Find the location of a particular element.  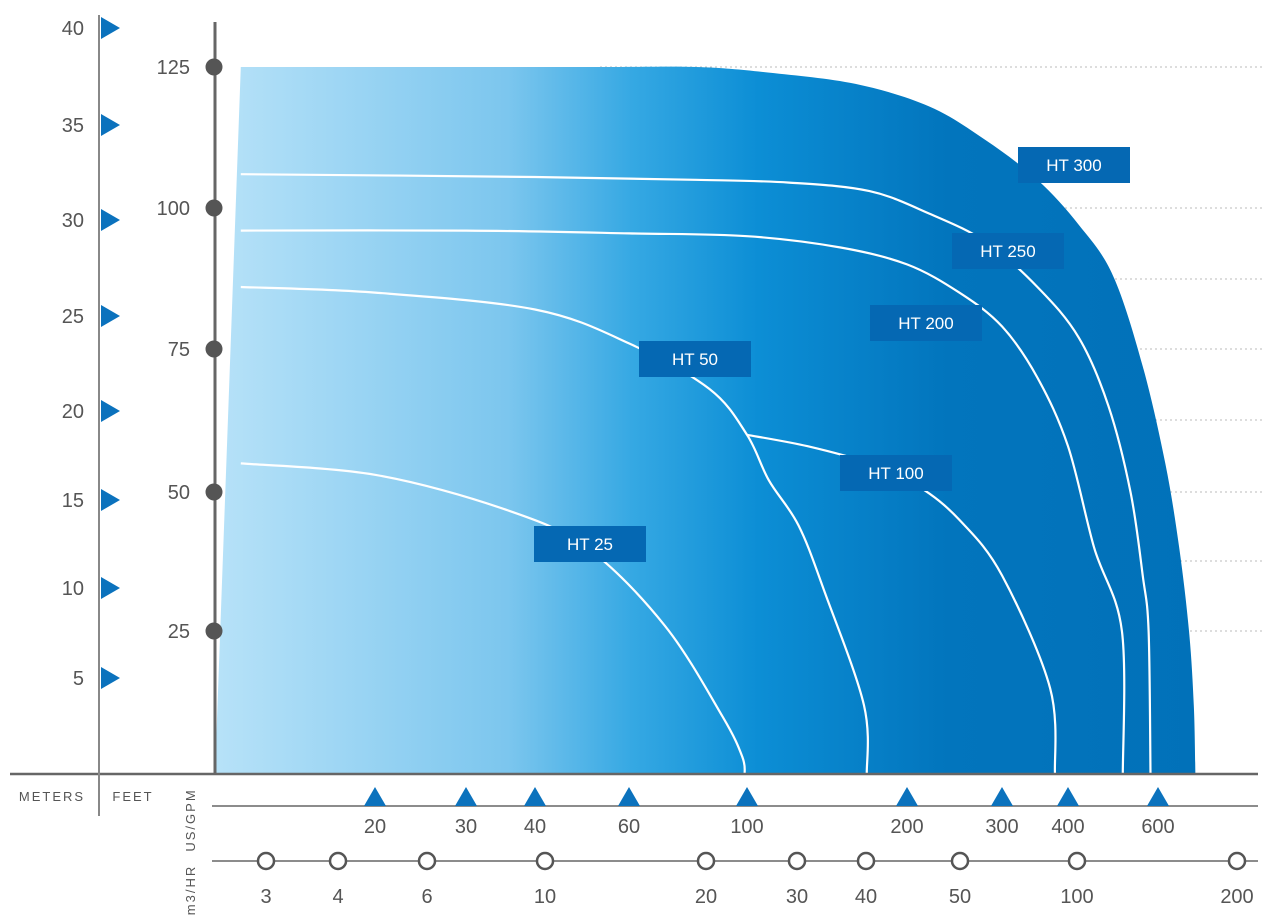

gpm-tick-60: 60 is located at coordinates (629, 812).